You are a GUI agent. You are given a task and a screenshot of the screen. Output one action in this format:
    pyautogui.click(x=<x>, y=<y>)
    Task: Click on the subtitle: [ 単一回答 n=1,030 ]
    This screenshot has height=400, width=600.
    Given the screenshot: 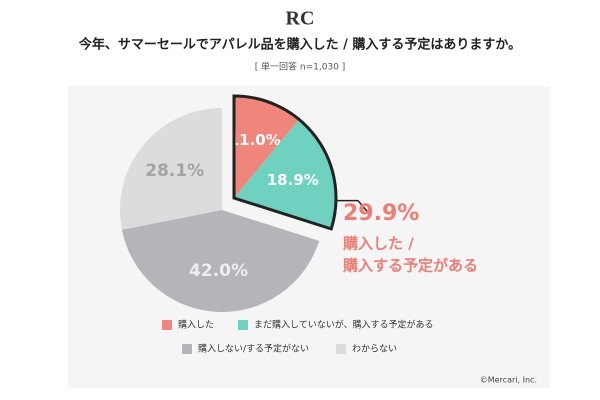 What is the action you would take?
    pyautogui.click(x=300, y=67)
    